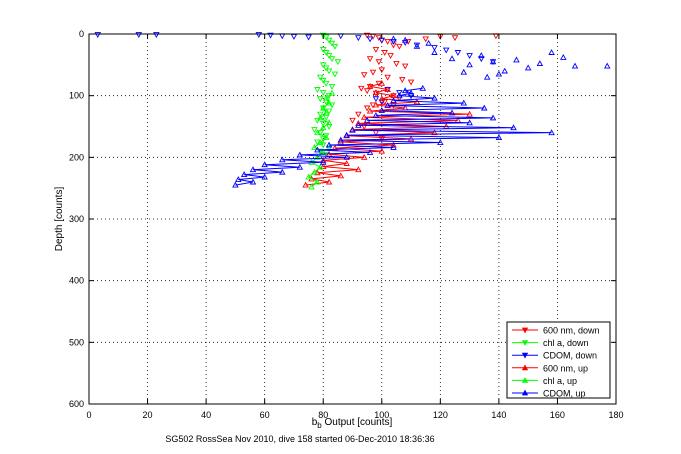 The height and width of the screenshot is (454, 681). Describe the element at coordinates (381, 415) in the screenshot. I see `x-tick-label: 100` at that location.